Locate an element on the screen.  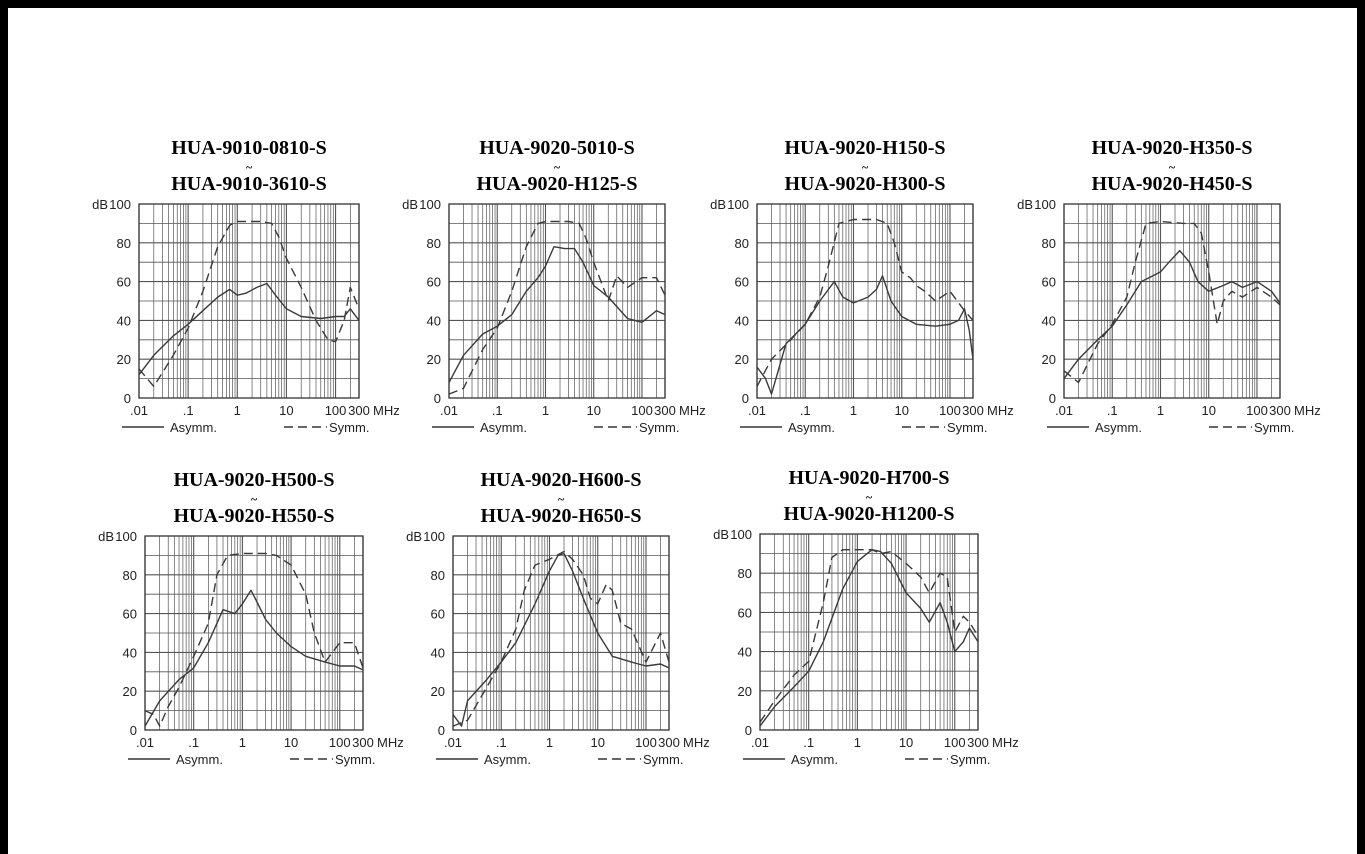
chart-title: HUA-9020-H500-S is located at coordinates (253, 480).